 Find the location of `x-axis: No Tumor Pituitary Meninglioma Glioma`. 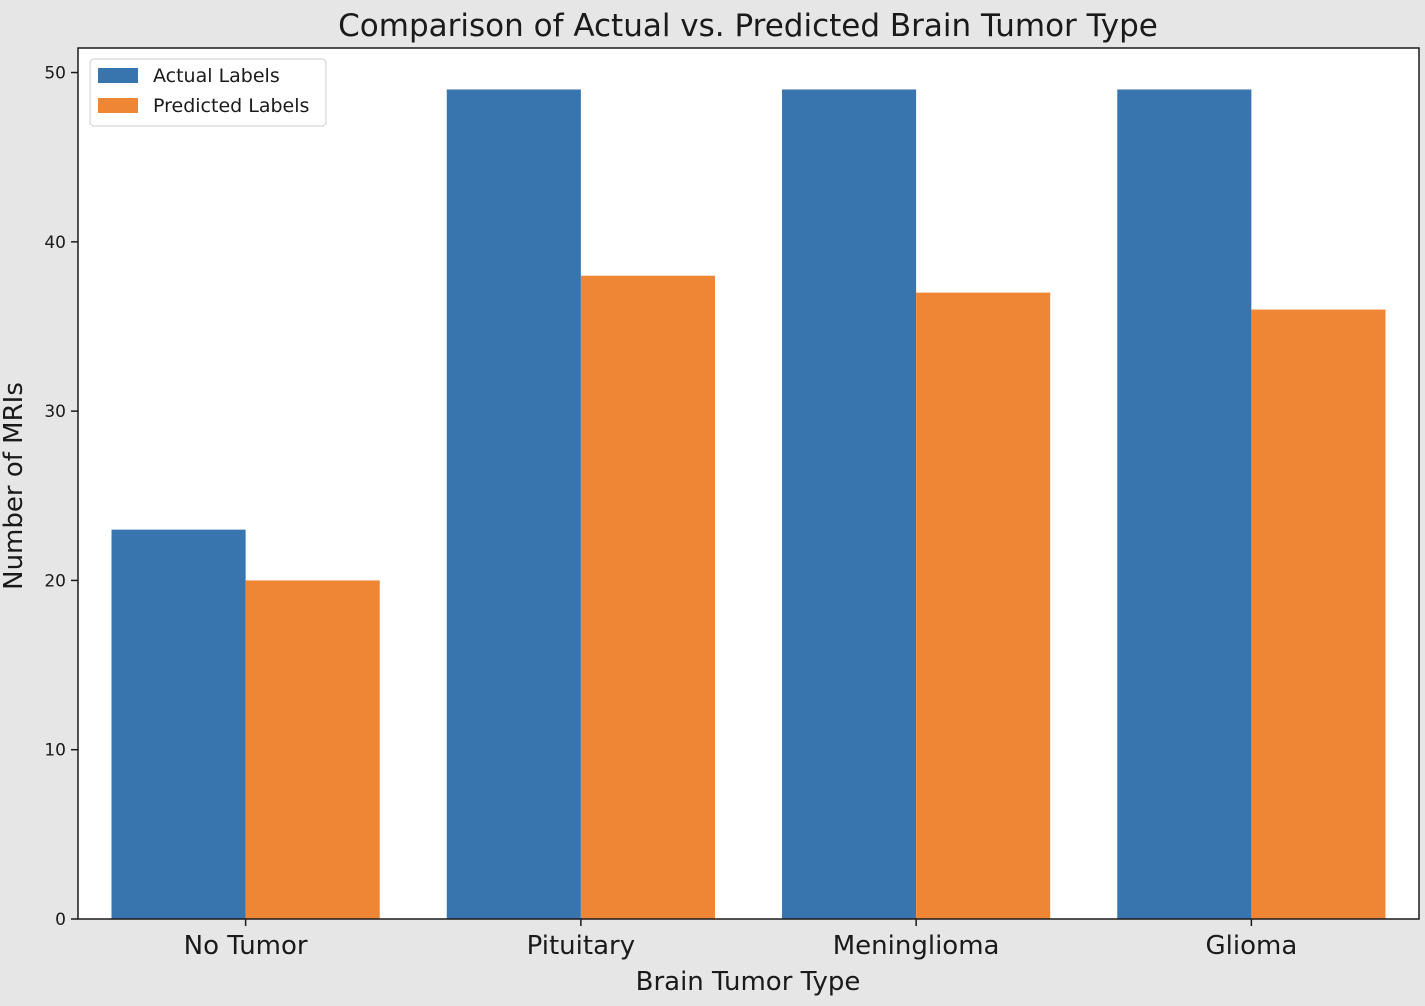

x-axis: No Tumor Pituitary Meninglioma Glioma is located at coordinates (740, 940).